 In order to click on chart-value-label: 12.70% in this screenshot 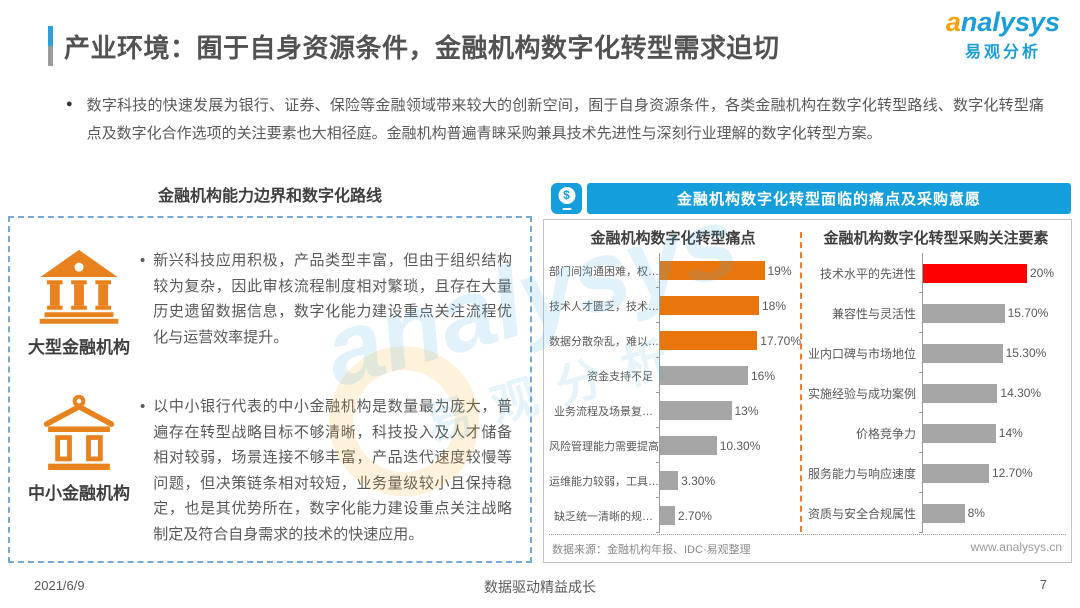, I will do `click(1012, 473)`.